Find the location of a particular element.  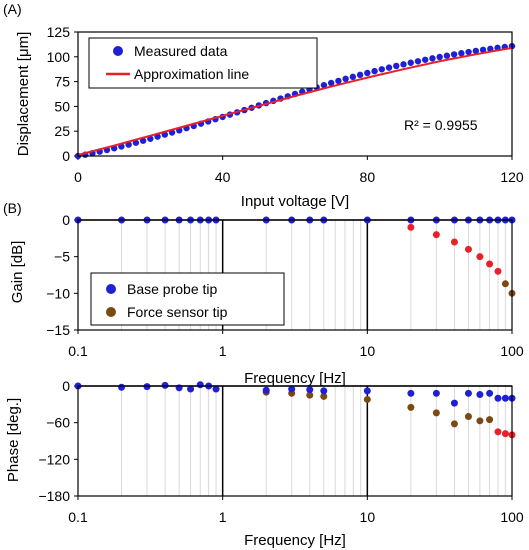

panel-b-label: (B) is located at coordinates (12, 208).